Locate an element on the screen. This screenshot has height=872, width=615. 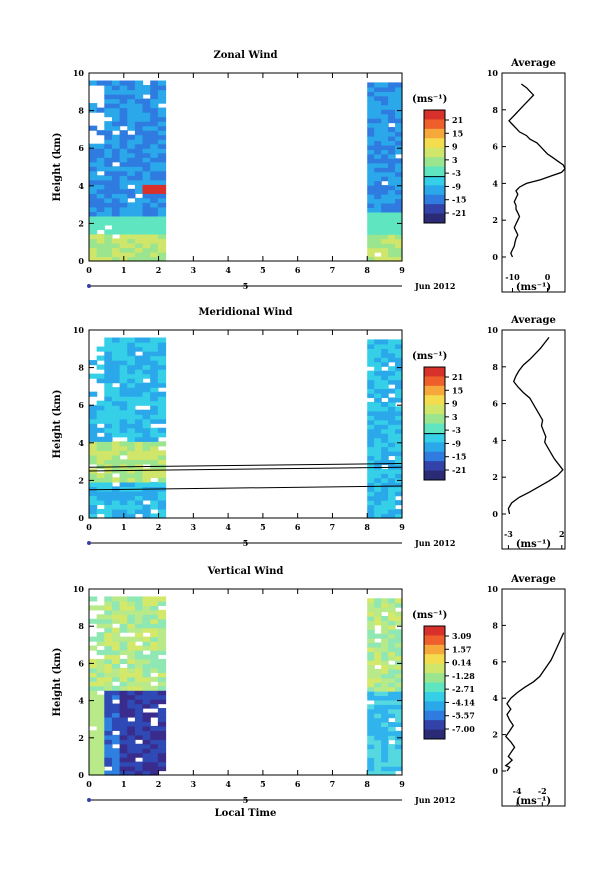
colorbar-tick-label: -21 is located at coordinates (459, 470).